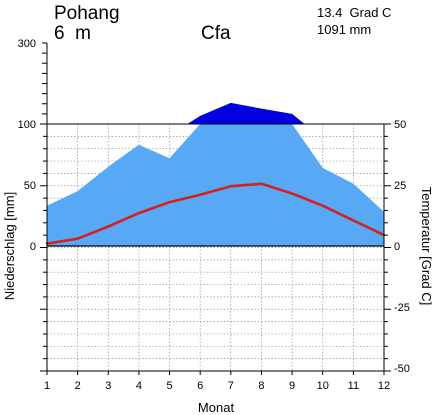  What do you see at coordinates (246, 113) in the screenshot?
I see `perhumid-precipitation-area` at bounding box center [246, 113].